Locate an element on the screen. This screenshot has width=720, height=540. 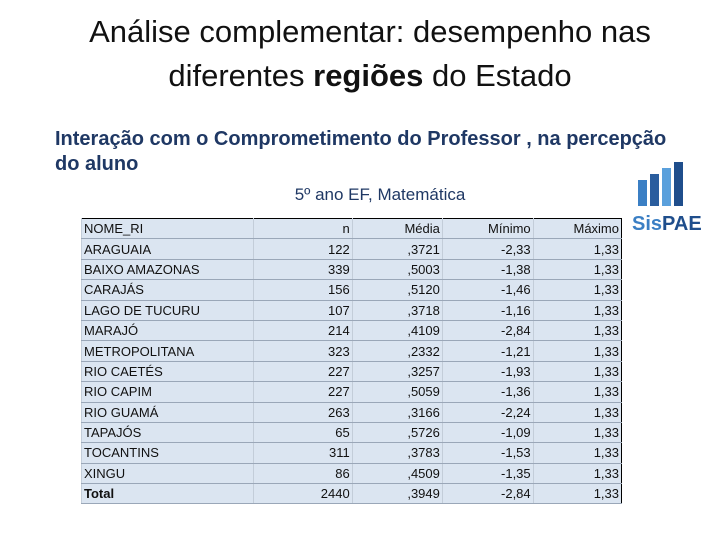
value-cell: ,5003 is located at coordinates (397, 270).